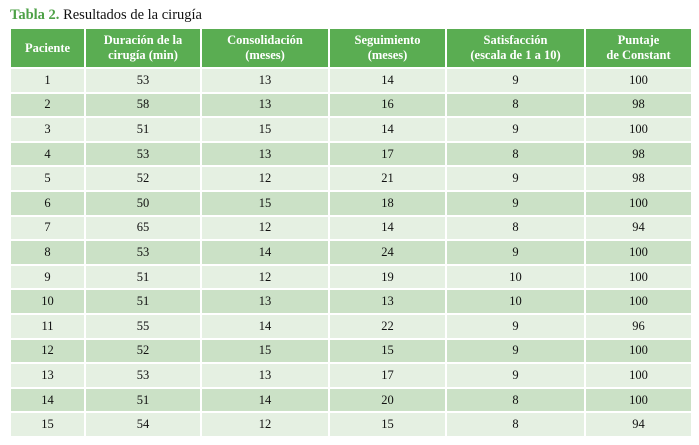  Describe the element at coordinates (47, 80) in the screenshot. I see `cell-paciente: 1` at that location.